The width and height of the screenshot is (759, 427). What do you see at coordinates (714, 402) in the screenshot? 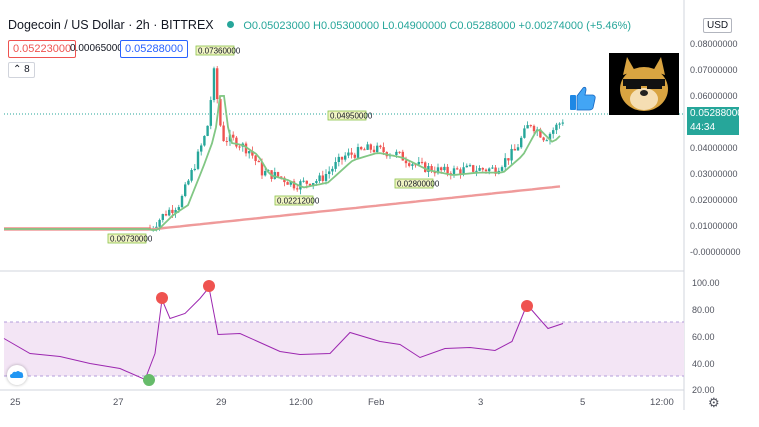
I see `settings-icon: ⚙` at bounding box center [714, 402].